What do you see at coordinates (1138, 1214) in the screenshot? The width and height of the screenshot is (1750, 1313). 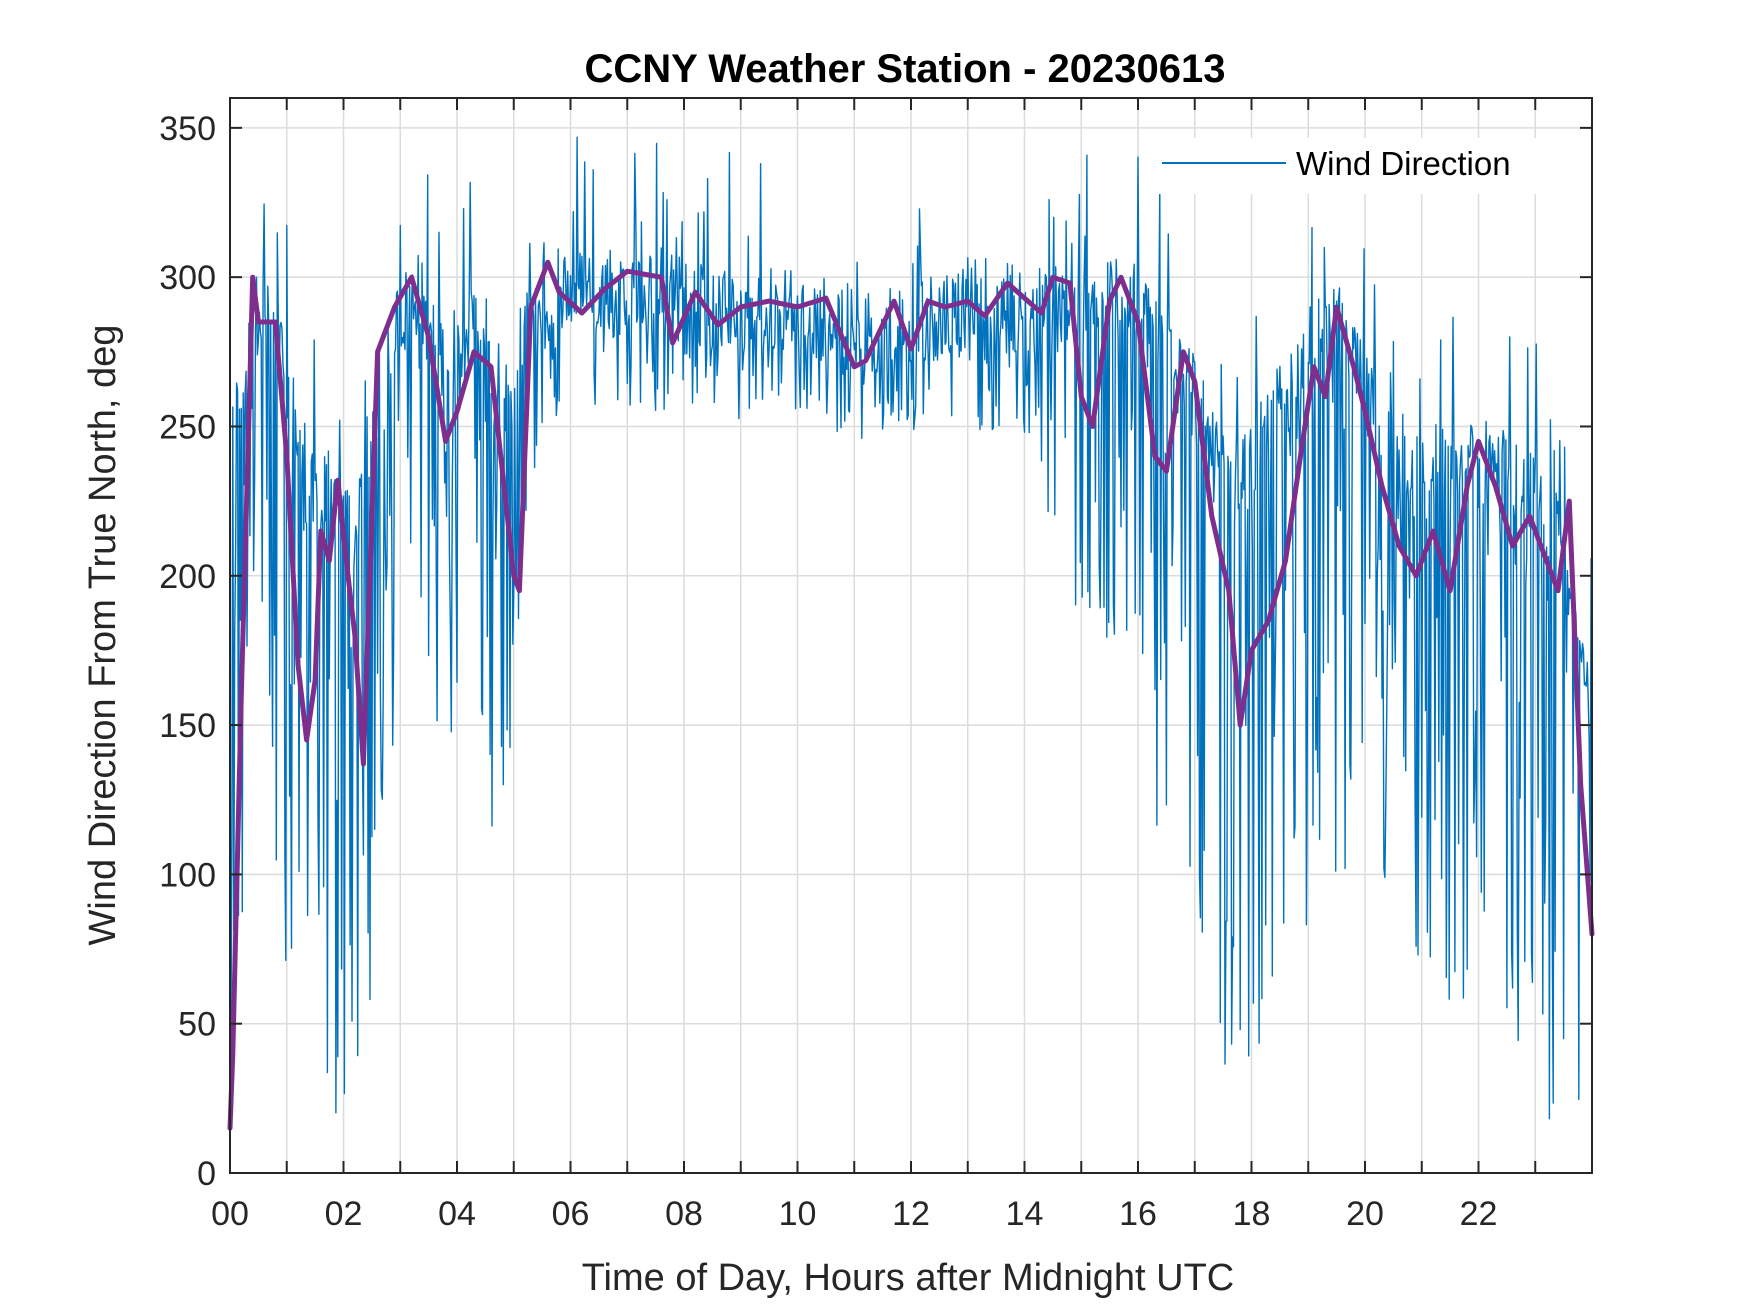 I see `x-tick-label-16: 16` at bounding box center [1138, 1214].